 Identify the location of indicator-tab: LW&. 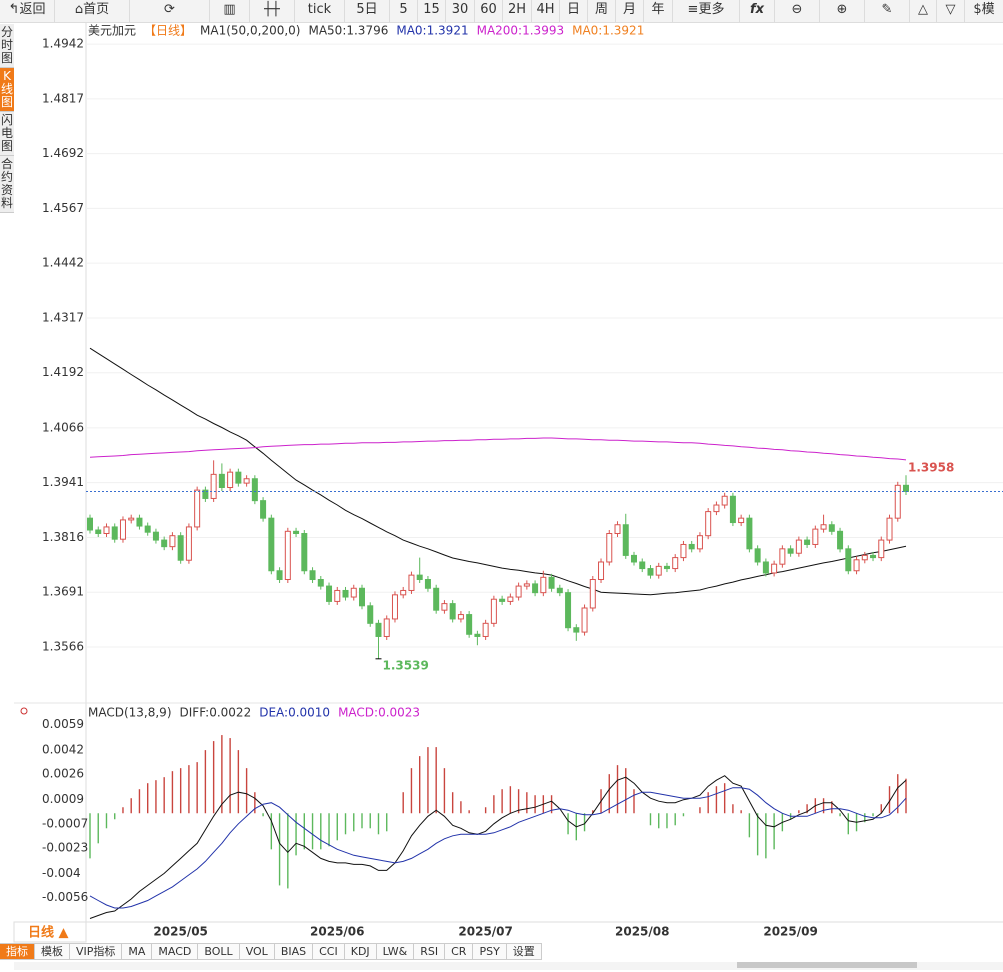
(395, 951).